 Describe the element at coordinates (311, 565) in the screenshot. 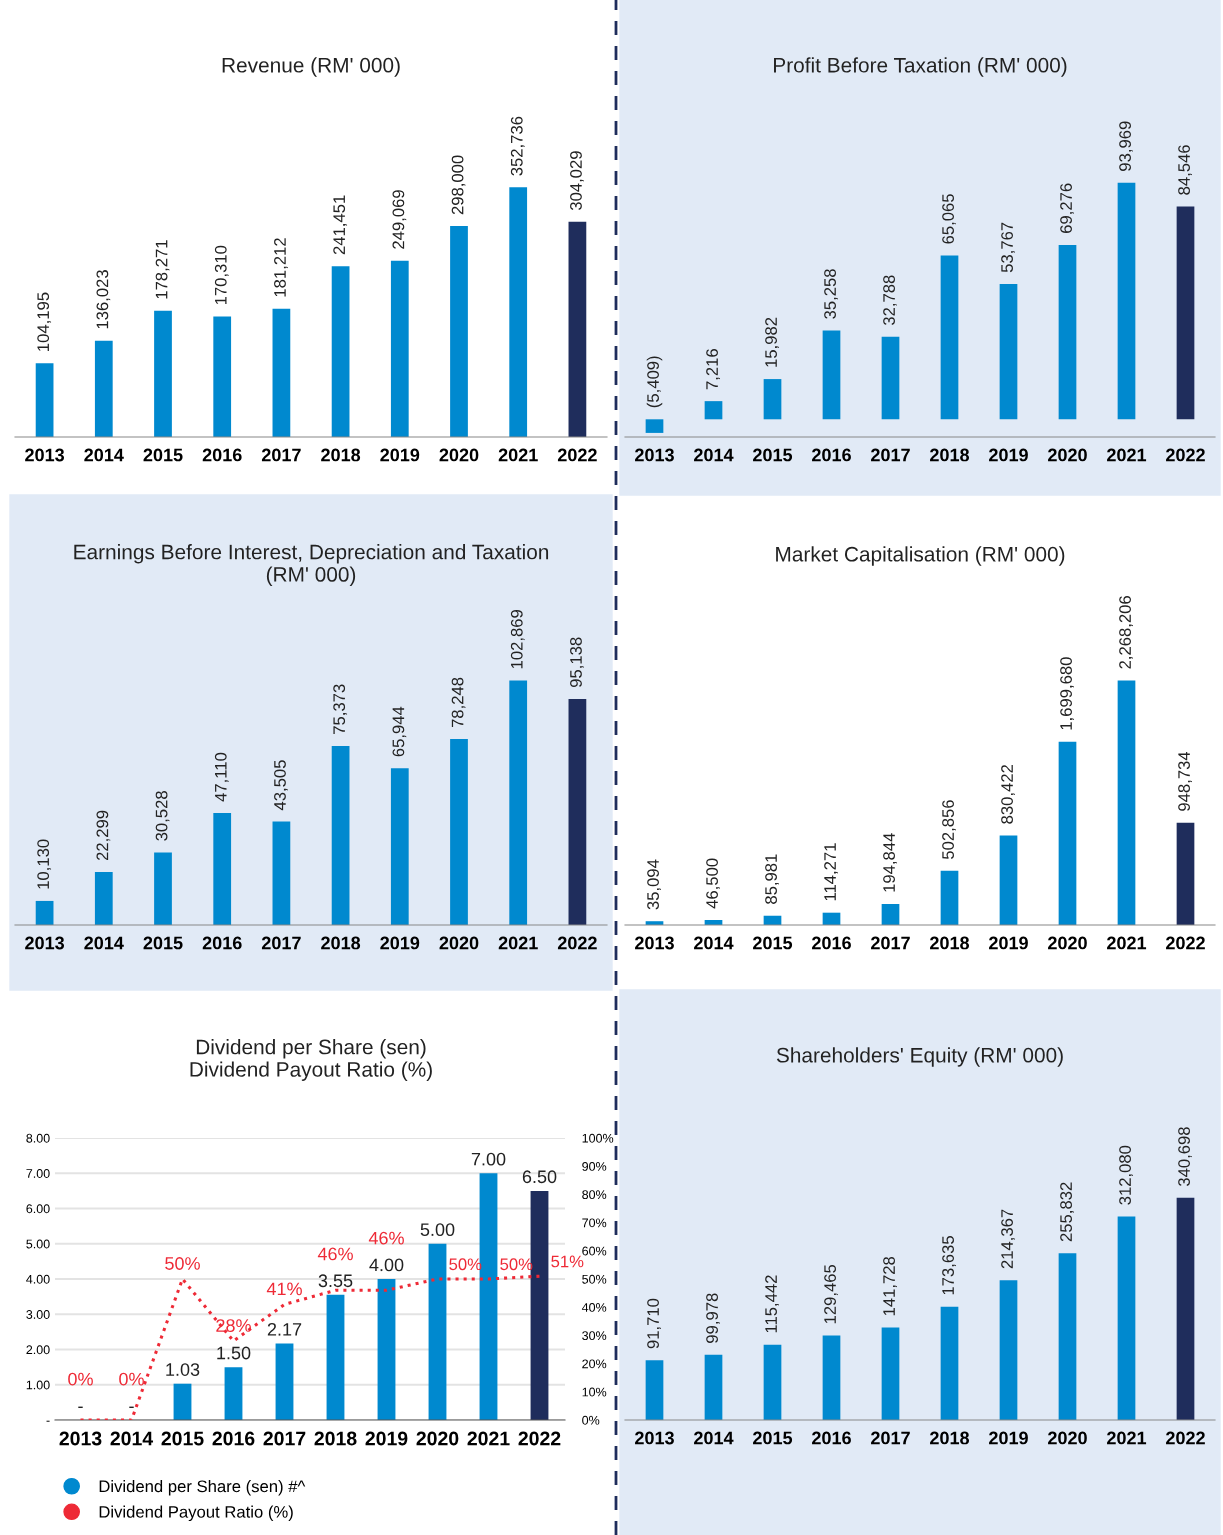

I see `chart-title: Earnings Before Interest, Depreciation and Taxation (RM' 000)` at that location.